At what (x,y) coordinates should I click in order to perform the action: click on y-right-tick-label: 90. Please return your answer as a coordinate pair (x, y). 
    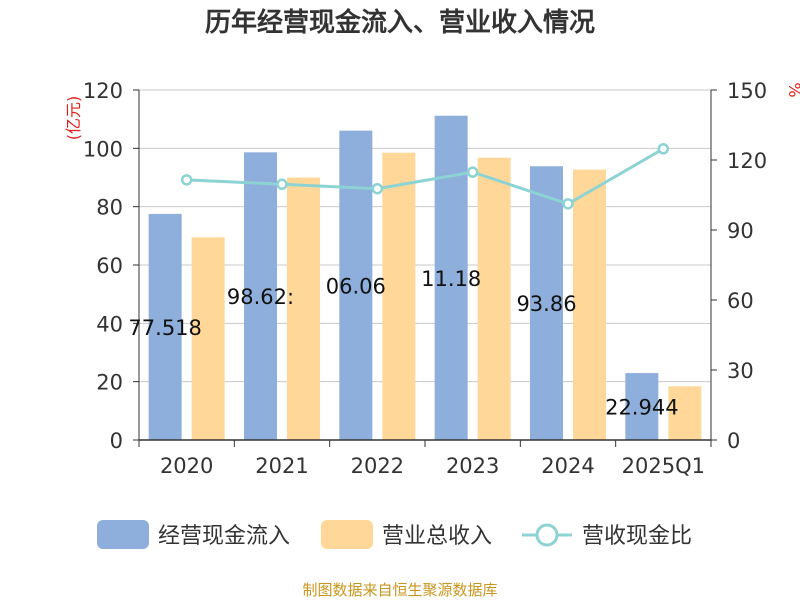
    Looking at the image, I should click on (740, 231).